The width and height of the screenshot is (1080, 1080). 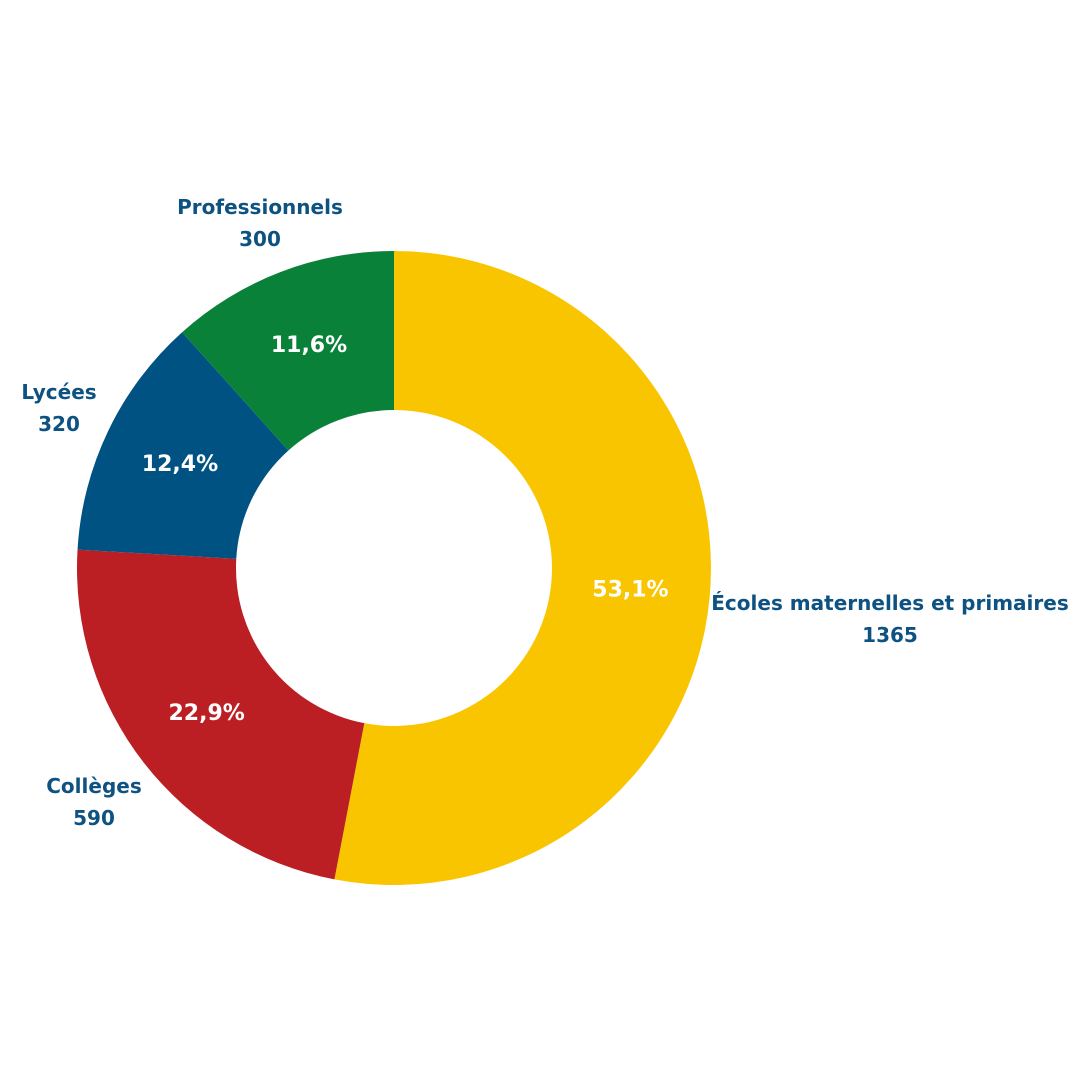 I want to click on category-label-professionnels: Professionnels, so click(x=260, y=207).